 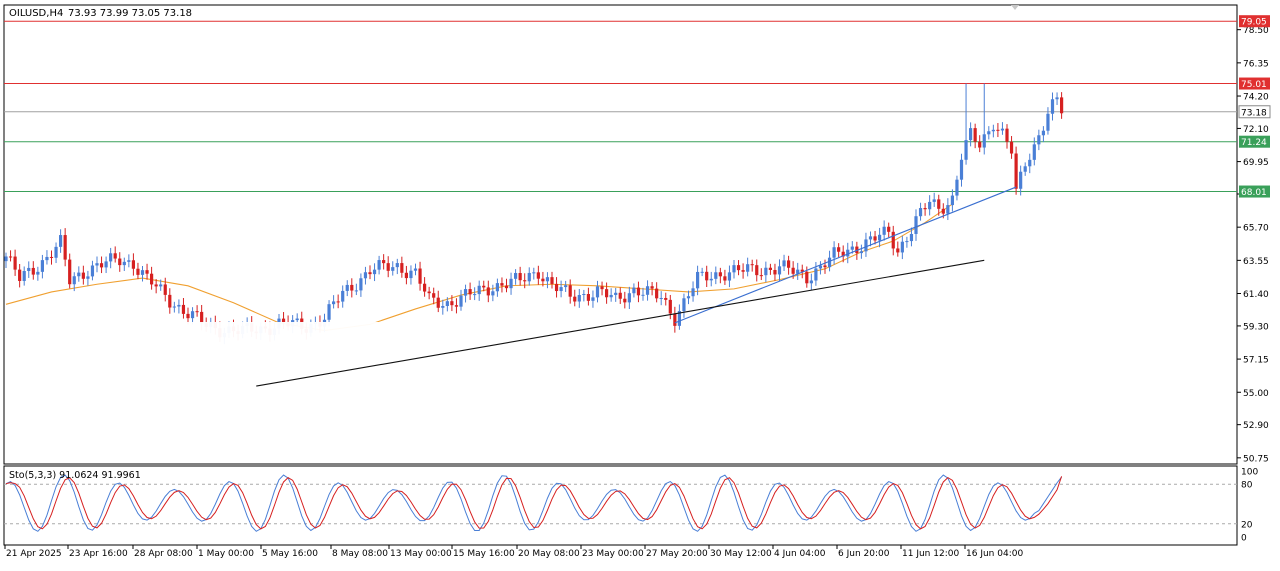 What do you see at coordinates (1256, 64) in the screenshot?
I see `y-axis-tick-label: 76.35` at bounding box center [1256, 64].